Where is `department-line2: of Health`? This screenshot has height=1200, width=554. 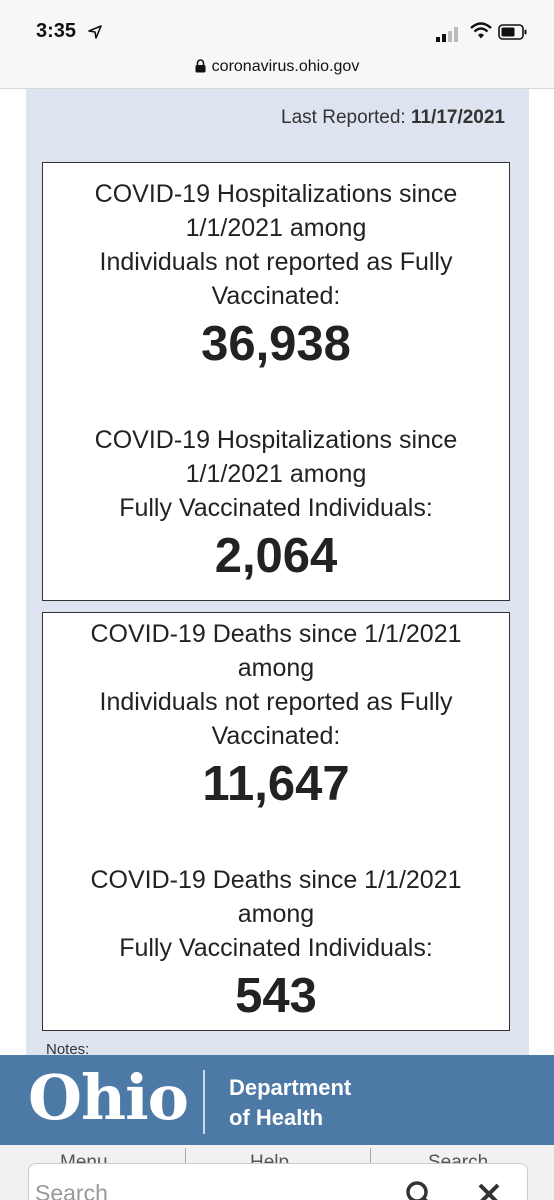
department-line2: of Health is located at coordinates (276, 1117).